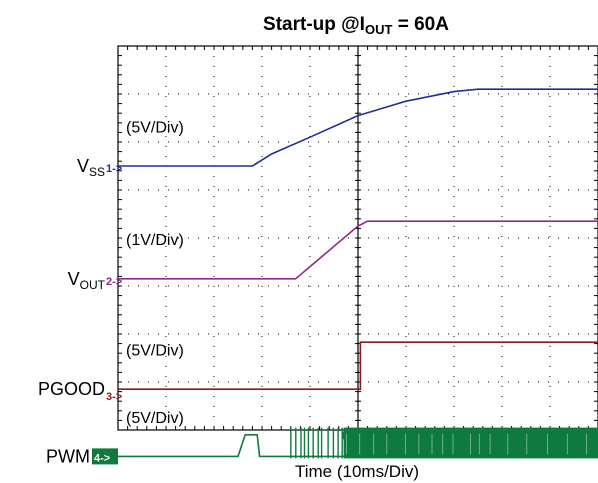  Describe the element at coordinates (356, 25) in the screenshot. I see `chart-title: Start-up @IOUT = 60A` at that location.